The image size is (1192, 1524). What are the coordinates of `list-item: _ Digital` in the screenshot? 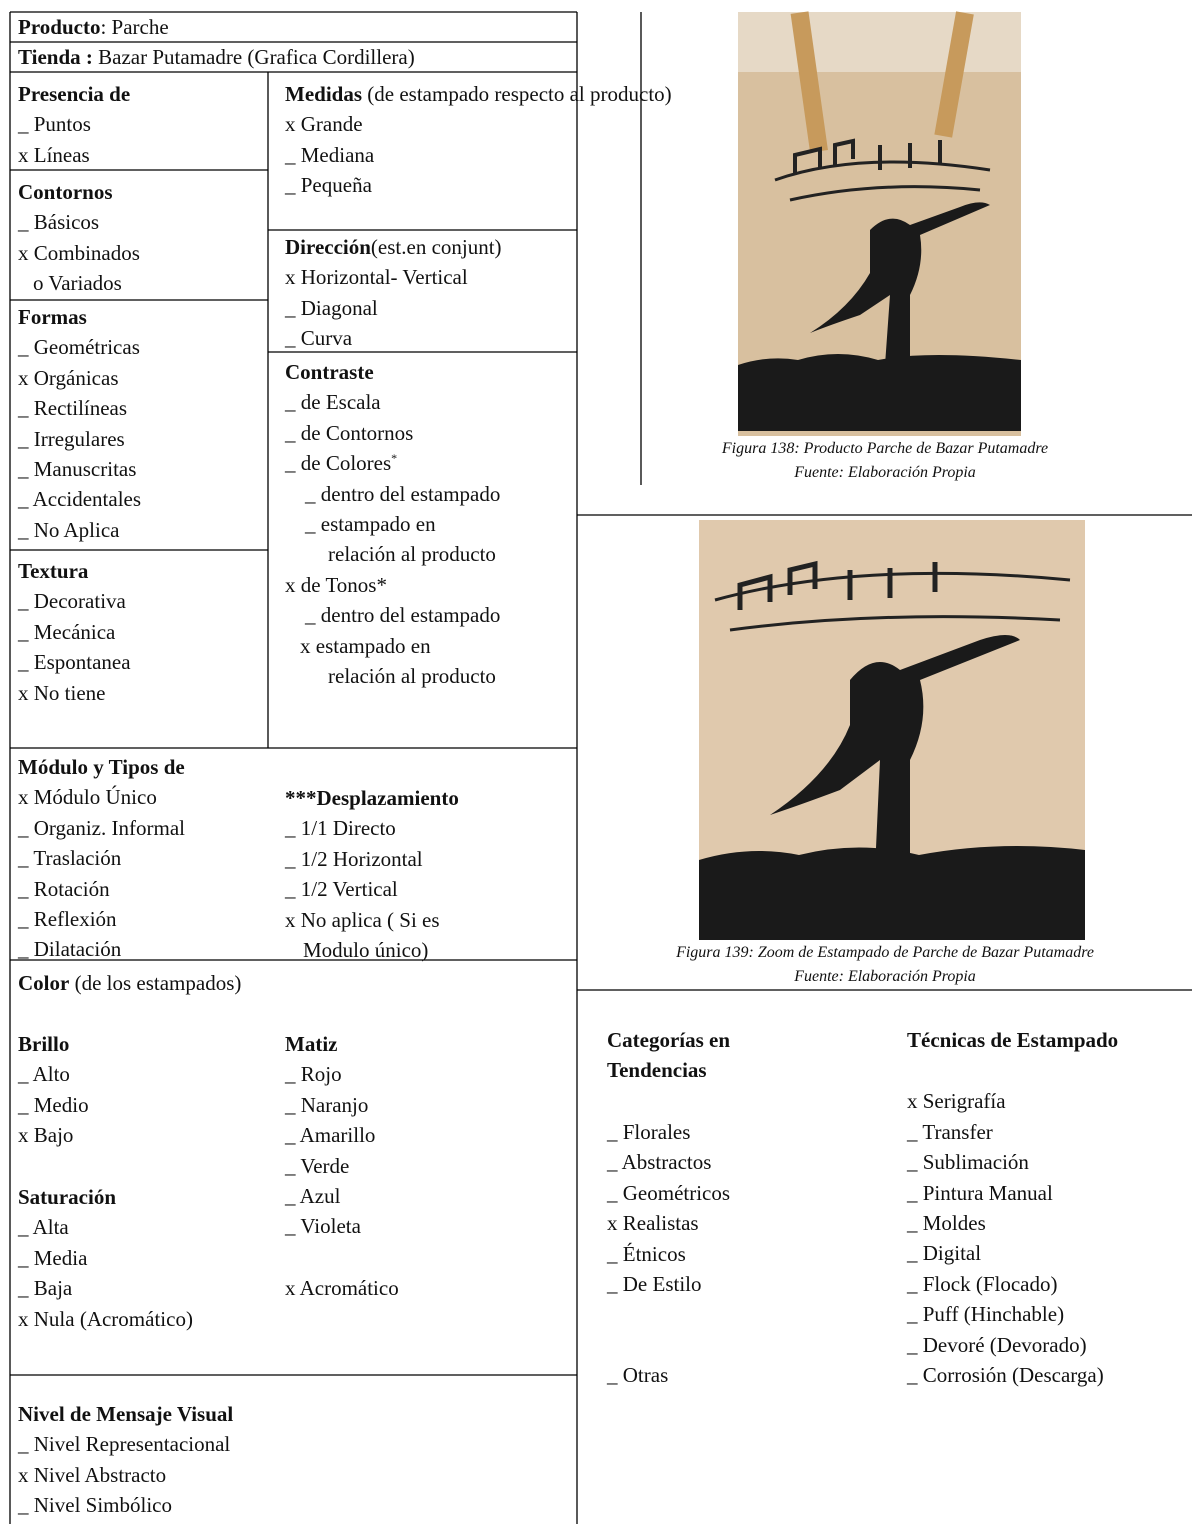 It's located at (944, 1253).